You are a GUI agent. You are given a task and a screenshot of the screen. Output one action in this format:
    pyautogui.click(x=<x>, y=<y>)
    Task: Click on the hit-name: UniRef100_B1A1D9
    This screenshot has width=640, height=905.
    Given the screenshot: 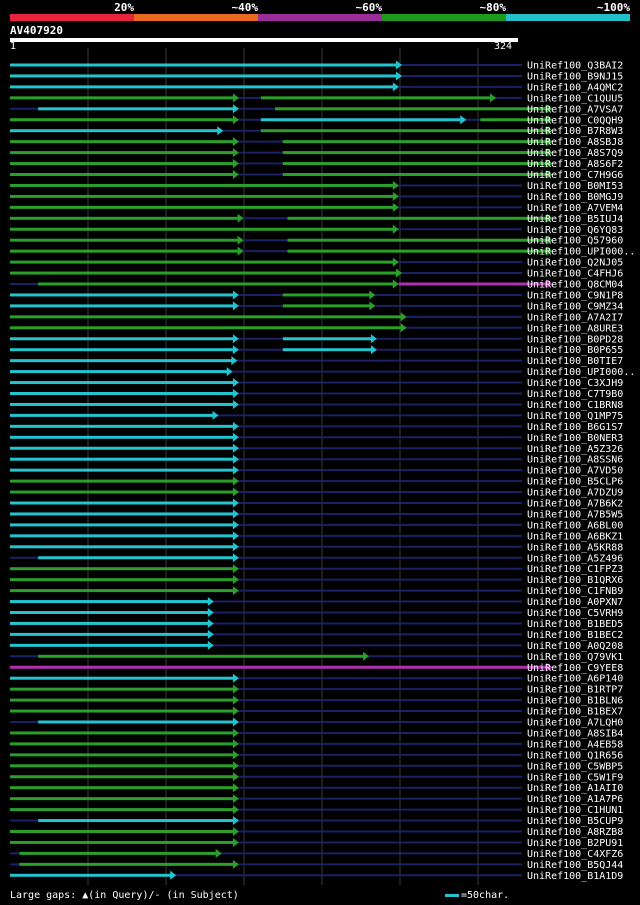 What is the action you would take?
    pyautogui.click(x=575, y=876)
    